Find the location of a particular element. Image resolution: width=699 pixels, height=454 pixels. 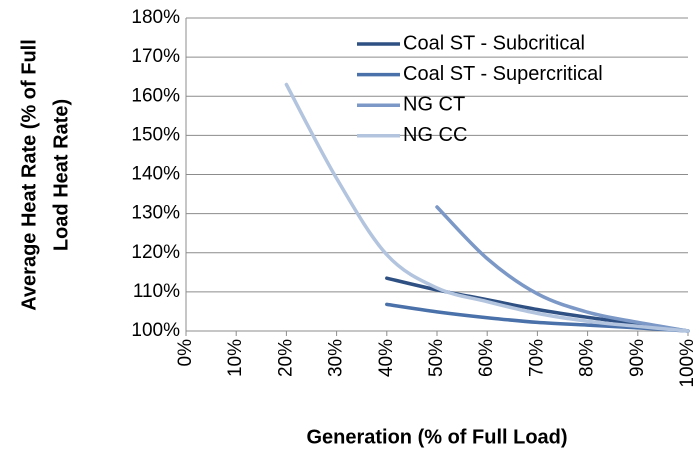

x-tick-label: 30% is located at coordinates (336, 358).